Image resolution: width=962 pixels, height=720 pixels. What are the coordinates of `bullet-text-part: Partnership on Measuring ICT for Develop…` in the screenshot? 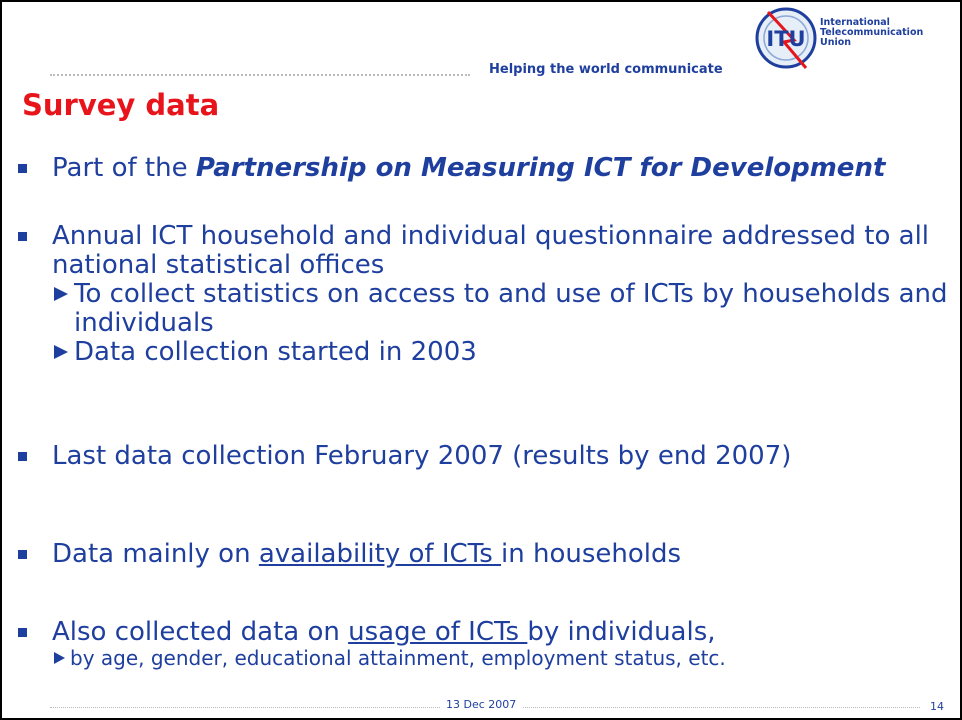 It's located at (540, 168).